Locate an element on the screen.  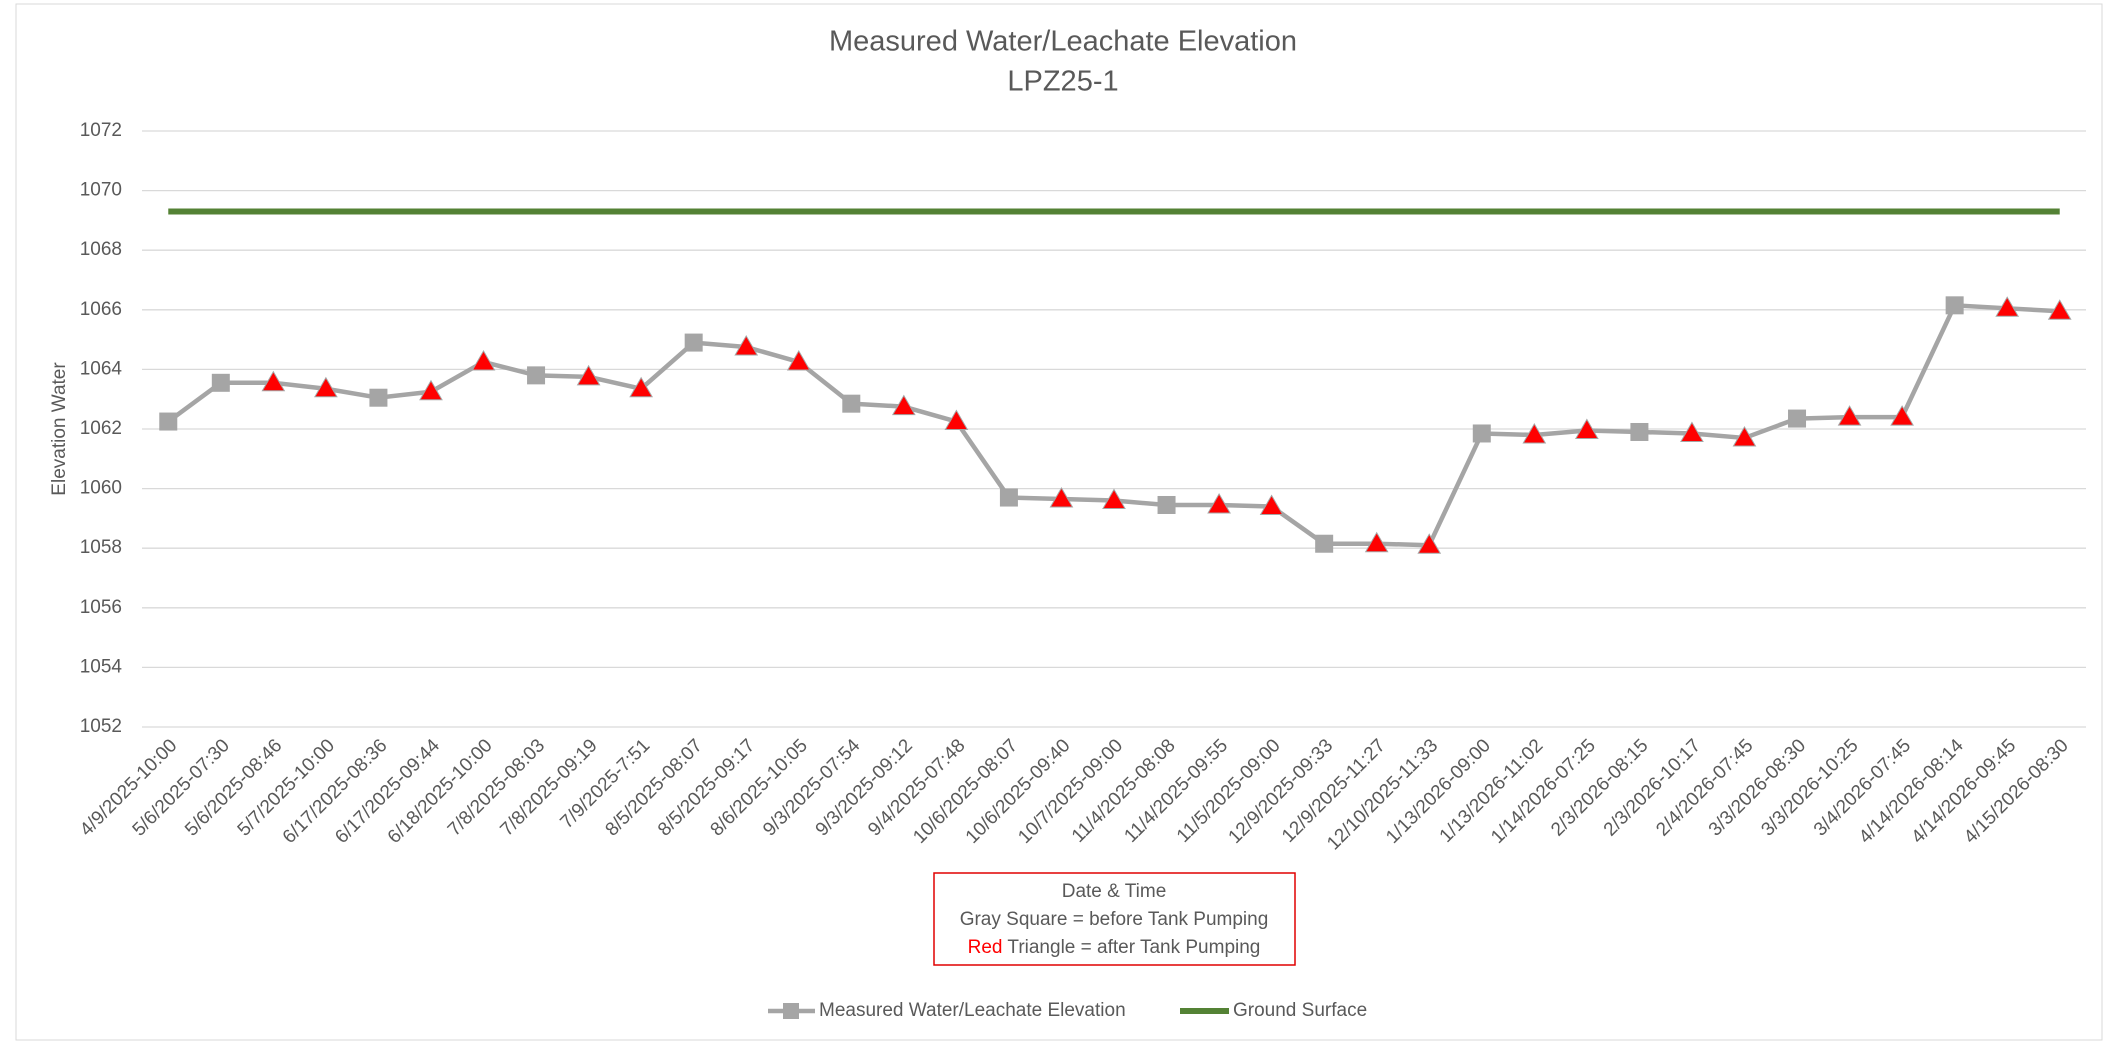
y-tick-label: 1054 is located at coordinates (101, 666).